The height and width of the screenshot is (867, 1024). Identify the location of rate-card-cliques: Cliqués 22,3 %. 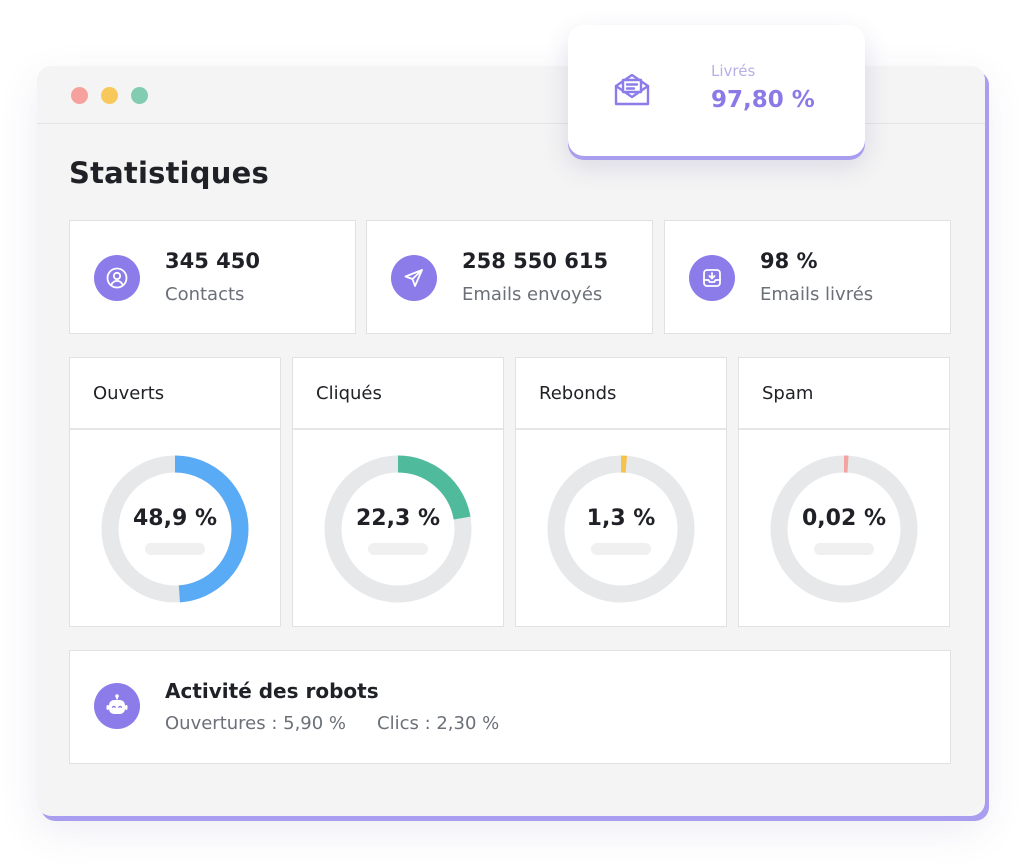
(398, 492).